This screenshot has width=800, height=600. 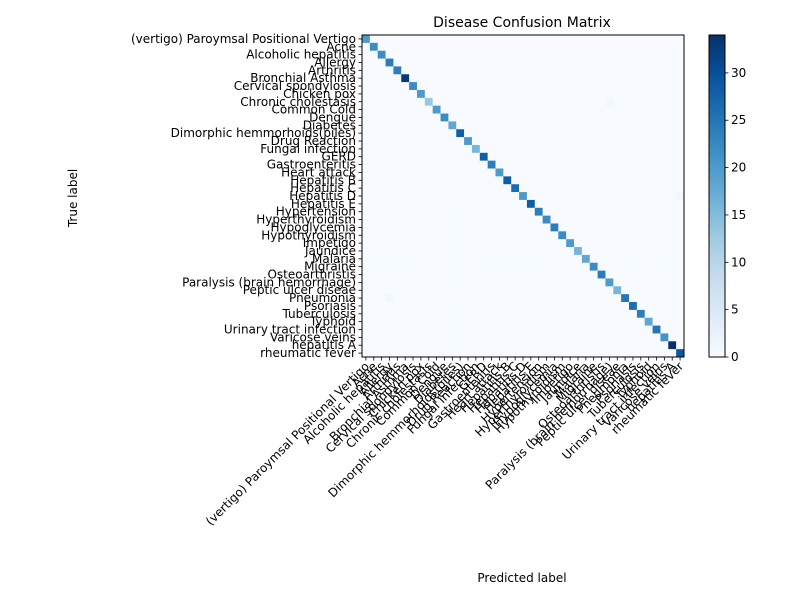 What do you see at coordinates (301, 55) in the screenshot?
I see `y-tick-label: Alcoholic hepatitis` at bounding box center [301, 55].